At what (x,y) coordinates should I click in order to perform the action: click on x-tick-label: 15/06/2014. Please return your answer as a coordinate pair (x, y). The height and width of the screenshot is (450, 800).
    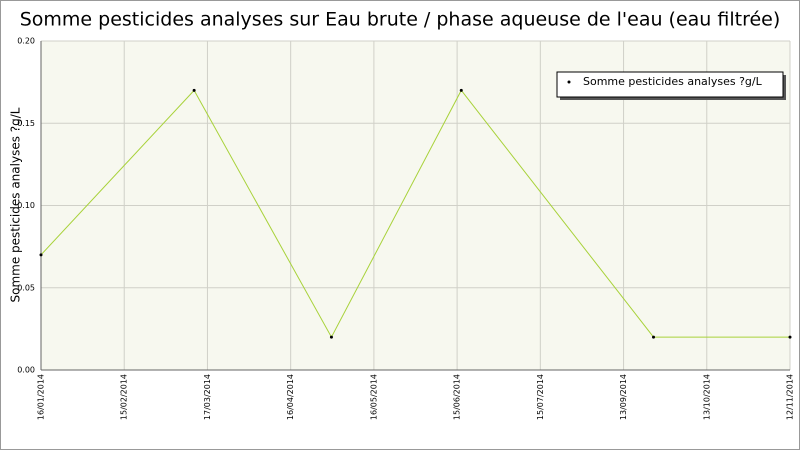
    Looking at the image, I should click on (457, 397).